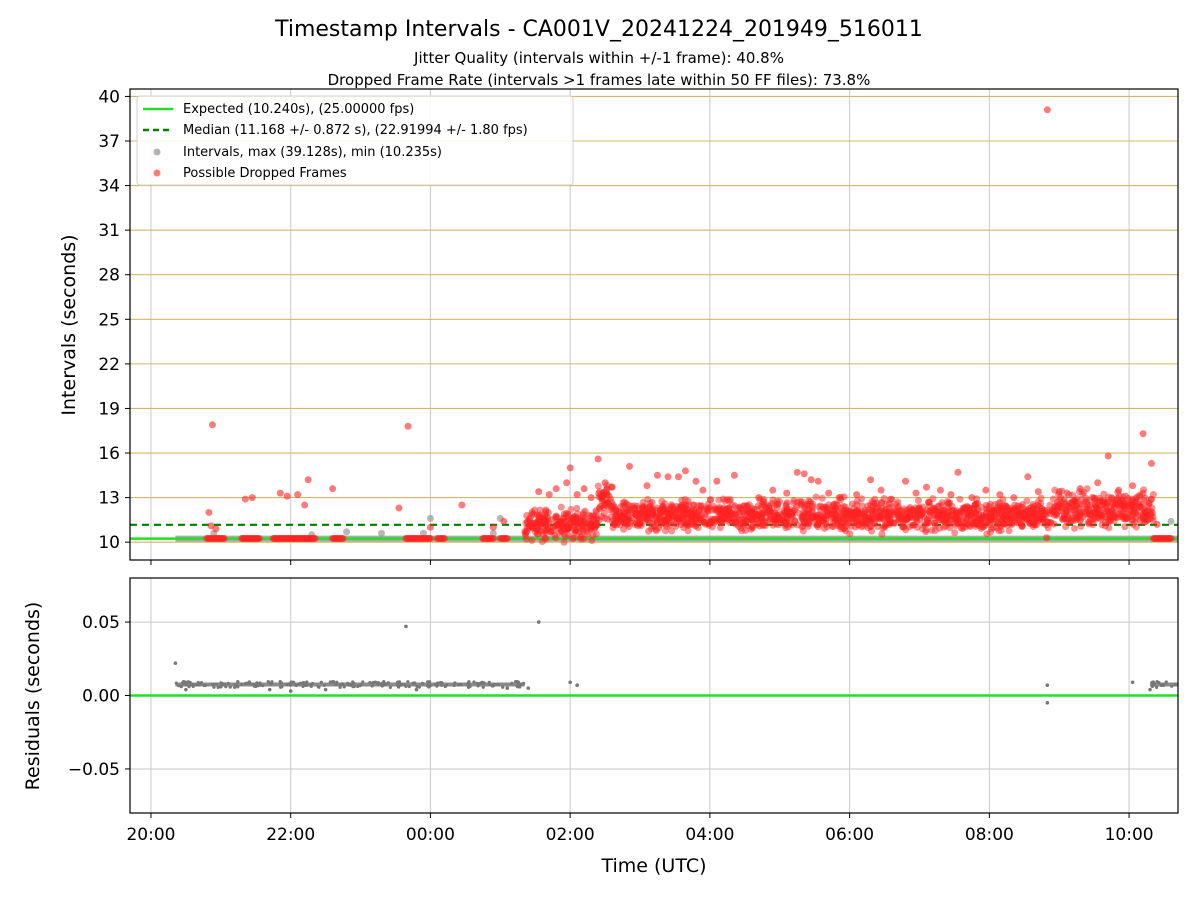  Describe the element at coordinates (1171, 521) in the screenshot. I see `interval-point` at that location.